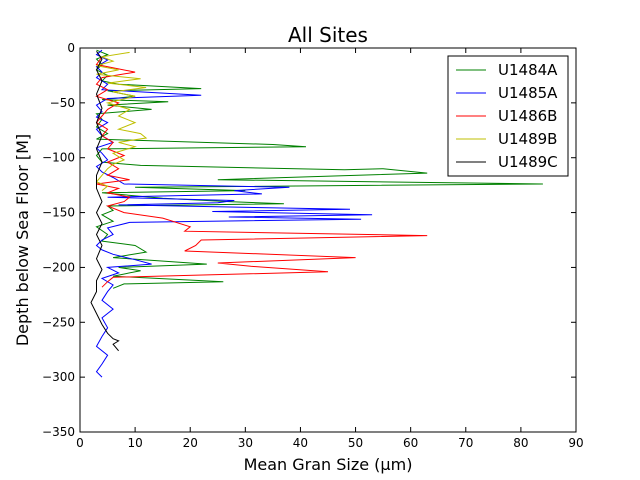  Describe the element at coordinates (71, 48) in the screenshot. I see `y-tick-label: 0` at that location.